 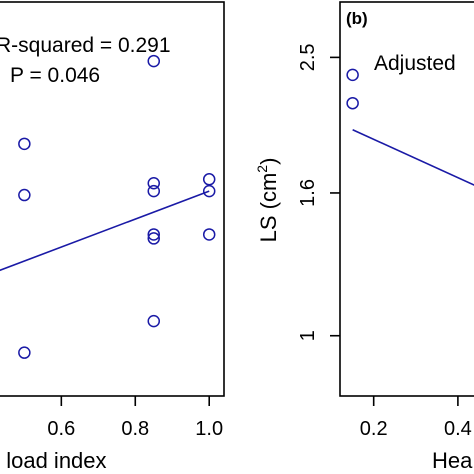 What do you see at coordinates (55, 75) in the screenshot?
I see `left-annotation-p-value: P = 0.046` at bounding box center [55, 75].